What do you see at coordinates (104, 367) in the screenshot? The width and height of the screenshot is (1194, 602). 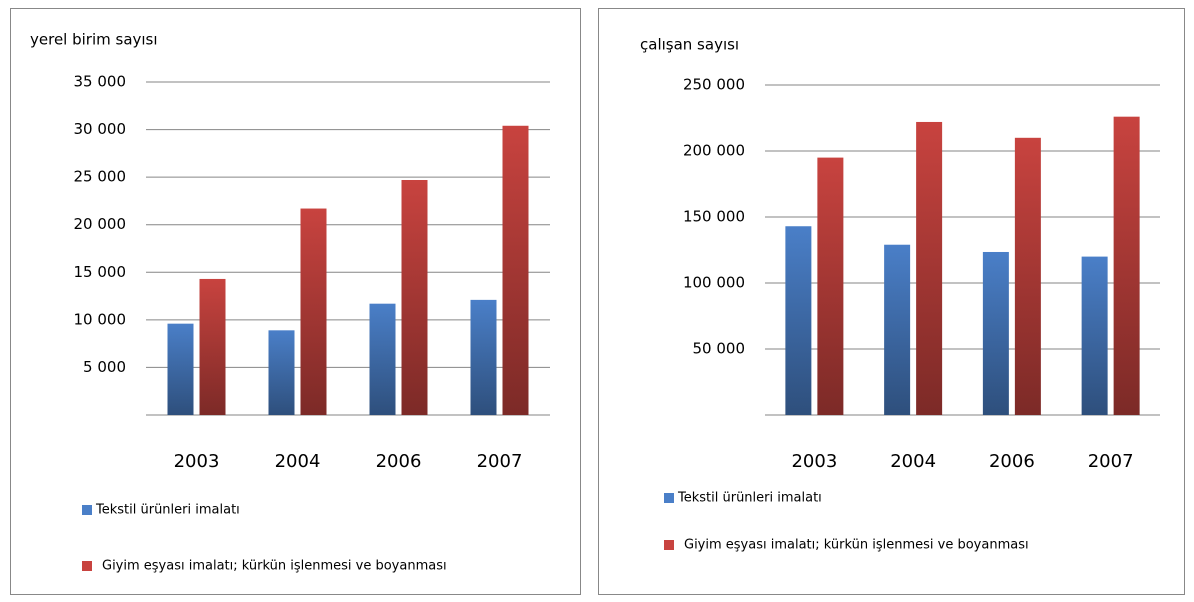 I see `y-tick-label: 5 000` at bounding box center [104, 367].